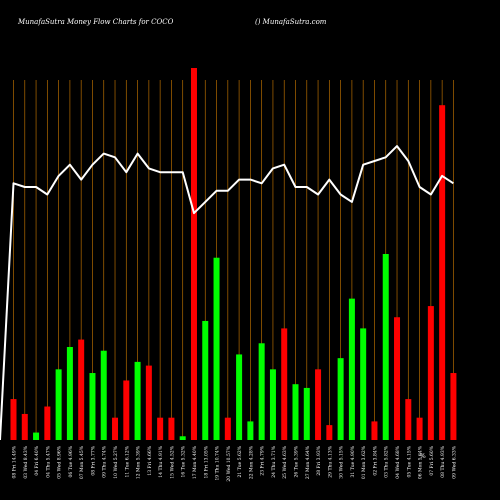 The image size is (500, 500). What do you see at coordinates (229, 463) in the screenshot?
I see `x-tick-label: 20 Wed 10.57%` at bounding box center [229, 463].